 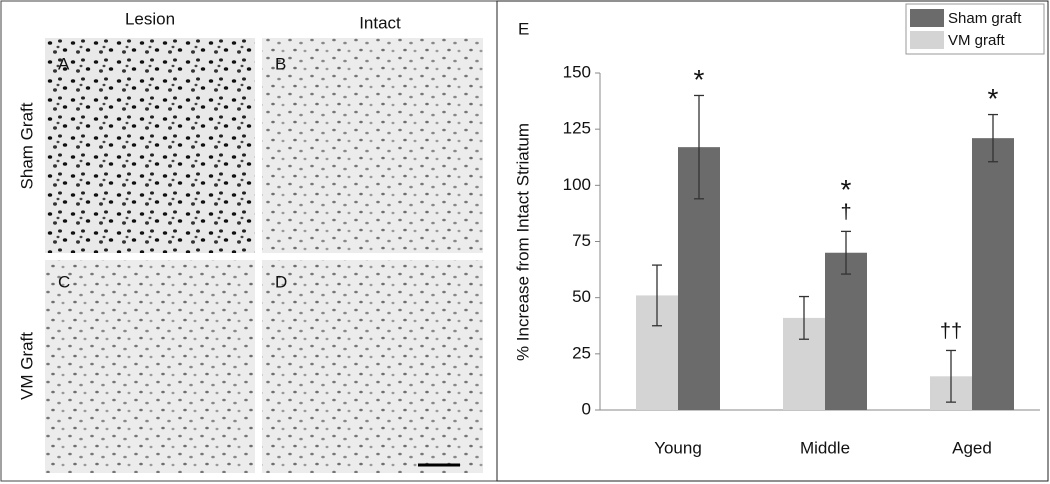 What do you see at coordinates (586, 408) in the screenshot?
I see `y-tick-label: 0` at bounding box center [586, 408].